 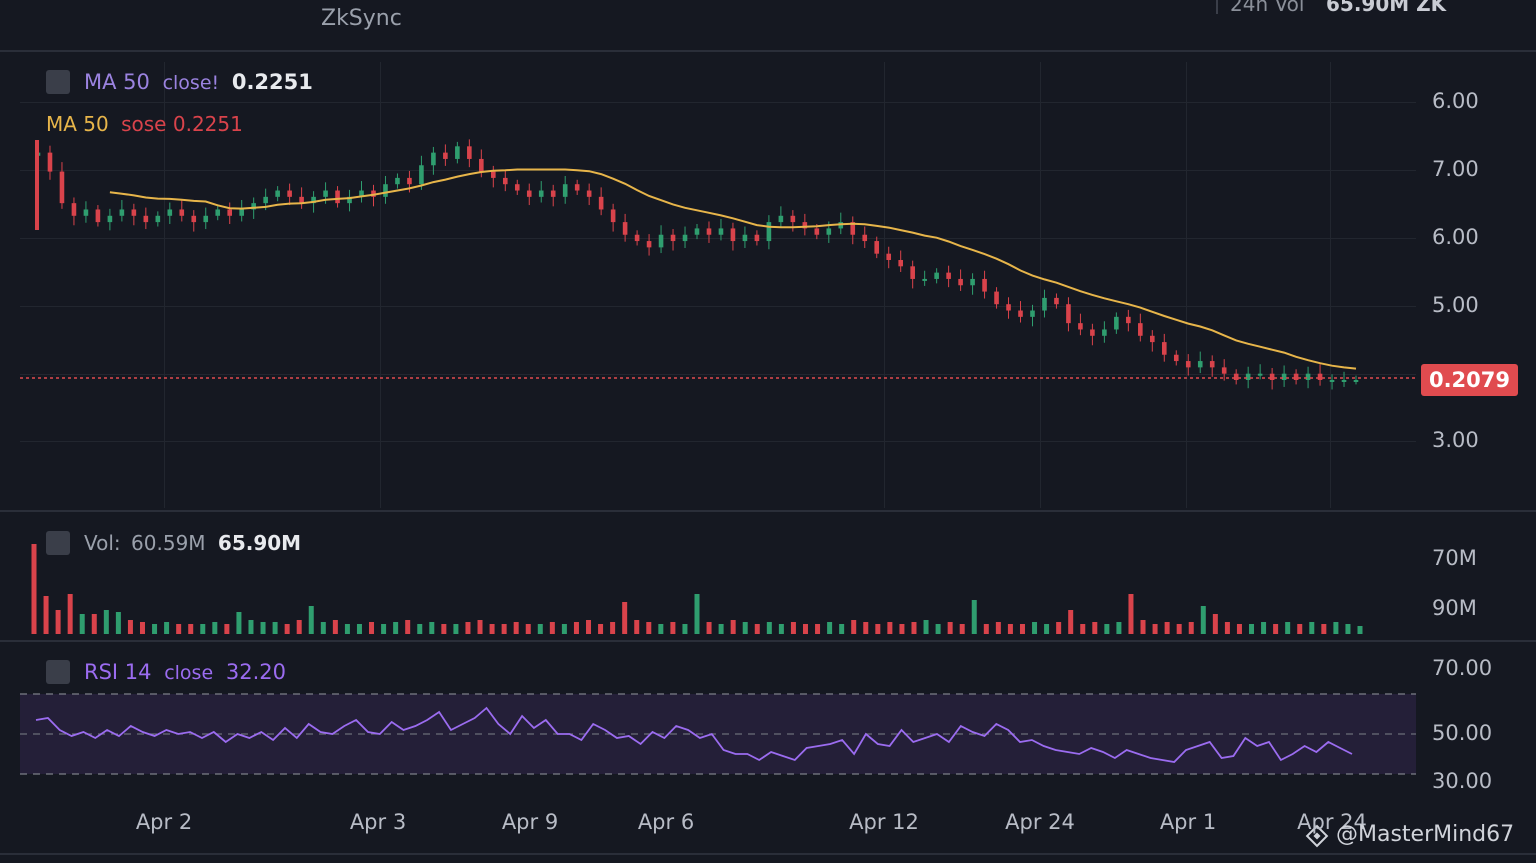 I want to click on ma-legend: MA 50 sose 0.2251, so click(x=144, y=124).